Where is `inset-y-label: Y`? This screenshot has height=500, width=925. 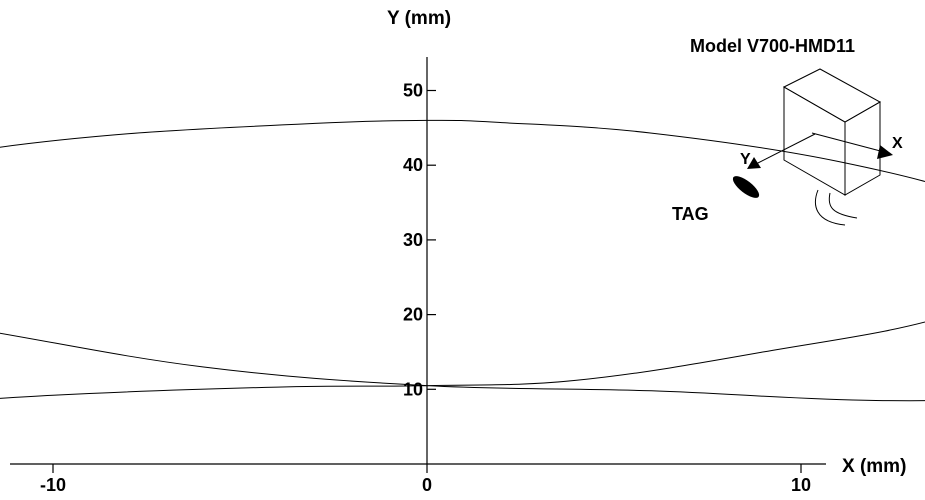 inset-y-label: Y is located at coordinates (745, 159).